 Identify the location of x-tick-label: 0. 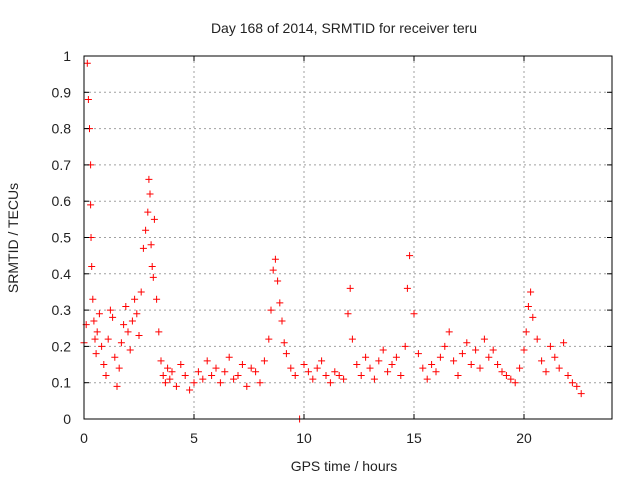
(84, 438).